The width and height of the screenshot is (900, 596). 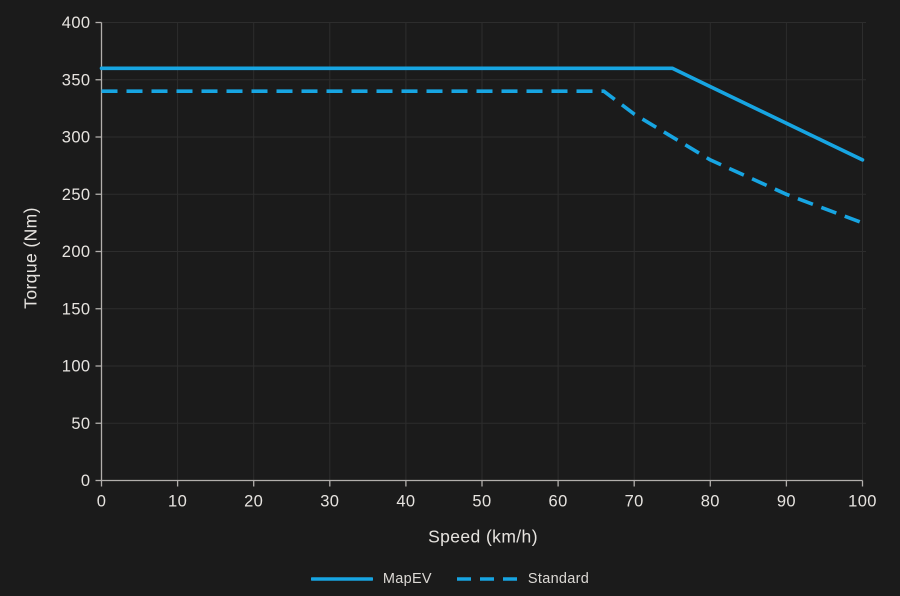 I want to click on x-tick-label: 60, so click(x=558, y=502).